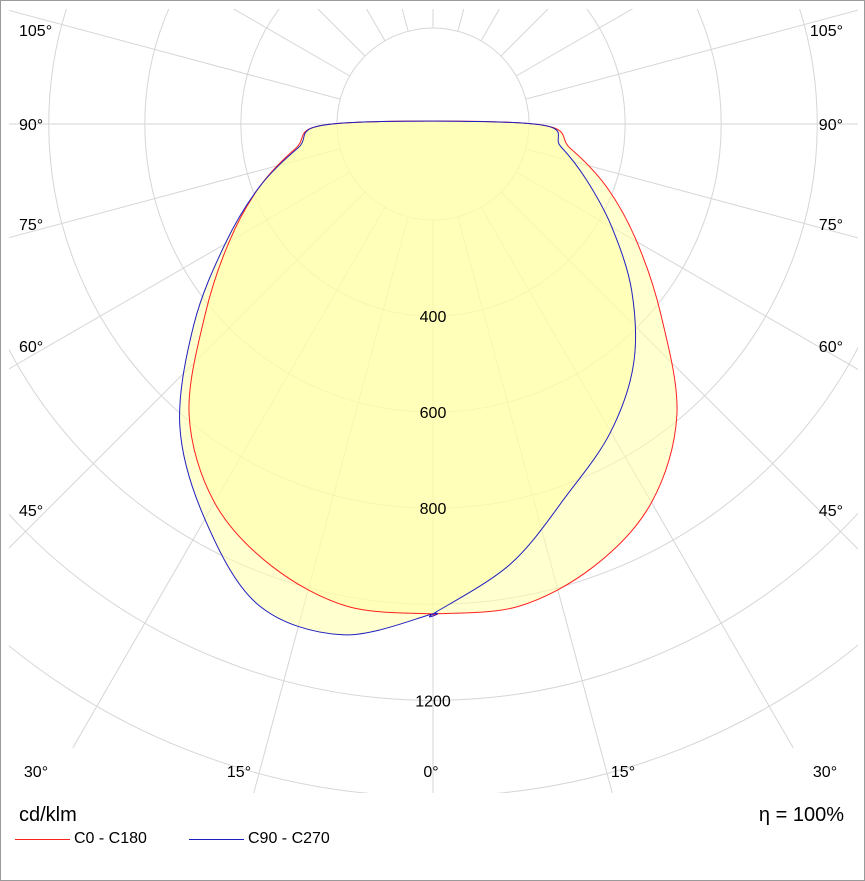 Image resolution: width=865 pixels, height=881 pixels. I want to click on angle-label-right-90: 90°, so click(831, 125).